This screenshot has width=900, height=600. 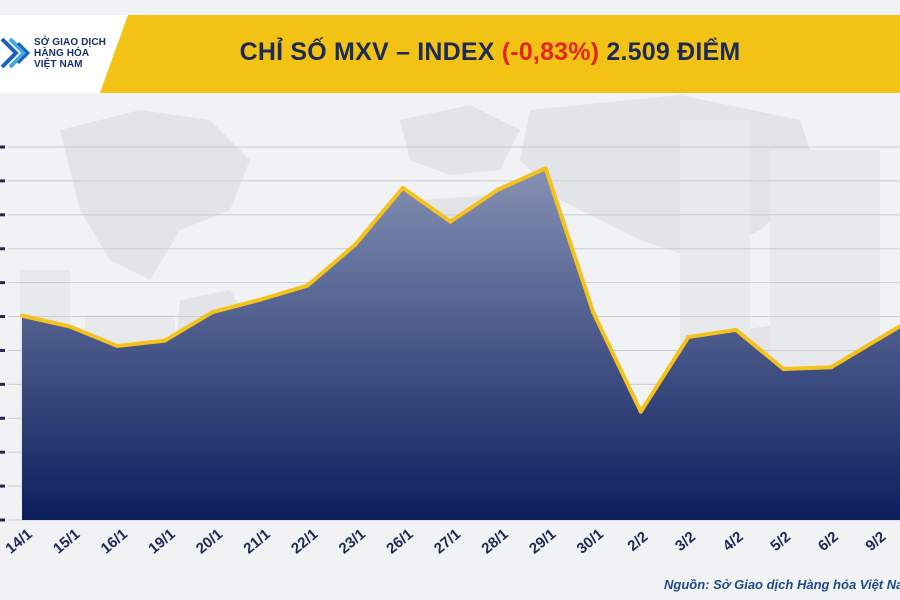 What do you see at coordinates (256, 542) in the screenshot?
I see `x-tick-label: 21/1` at bounding box center [256, 542].